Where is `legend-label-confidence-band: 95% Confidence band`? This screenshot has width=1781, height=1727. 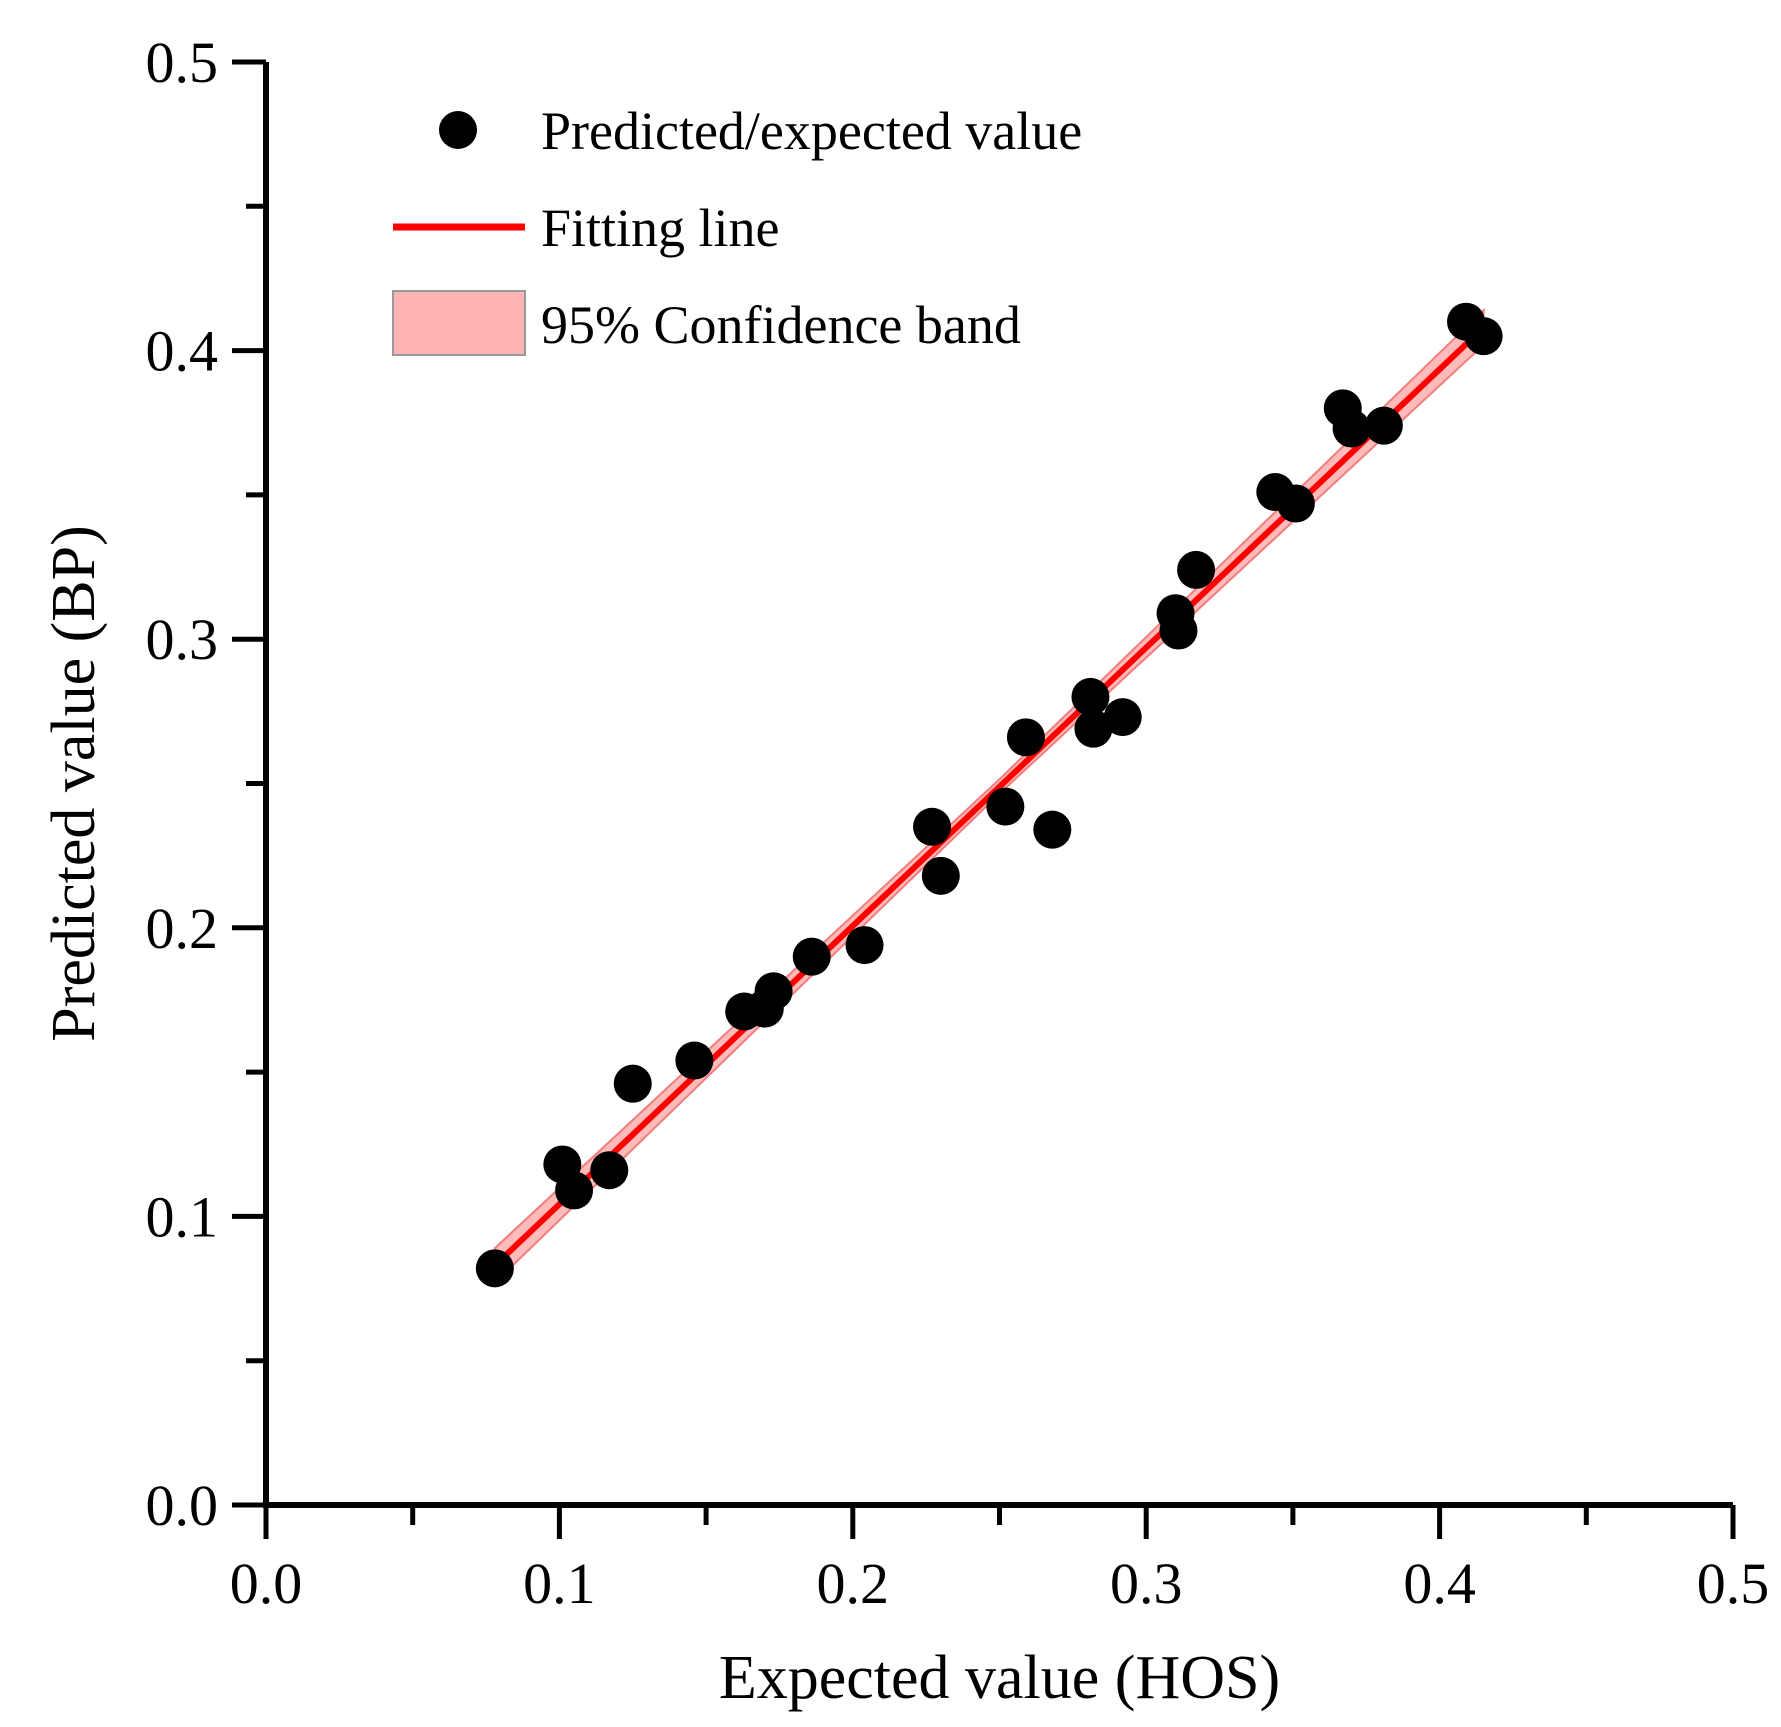
legend-label-confidence-band: 95% Confidence band is located at coordinates (781, 325).